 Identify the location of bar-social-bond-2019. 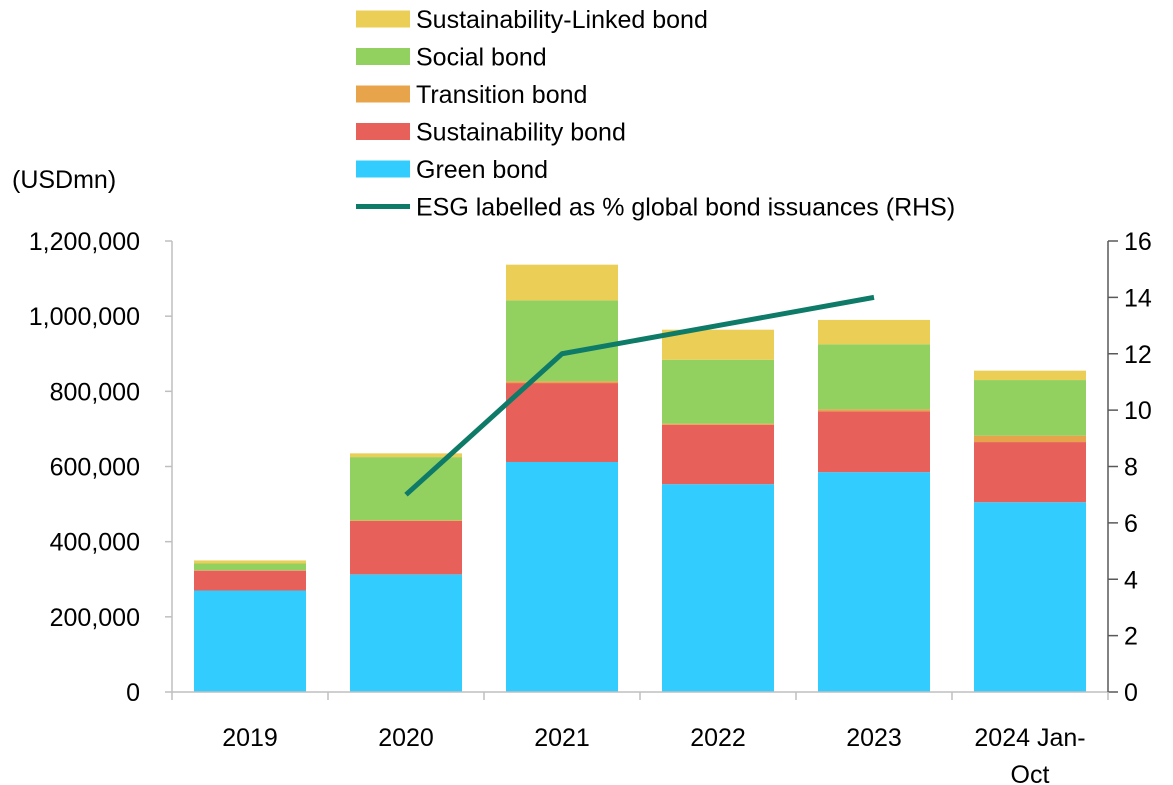
(250, 567).